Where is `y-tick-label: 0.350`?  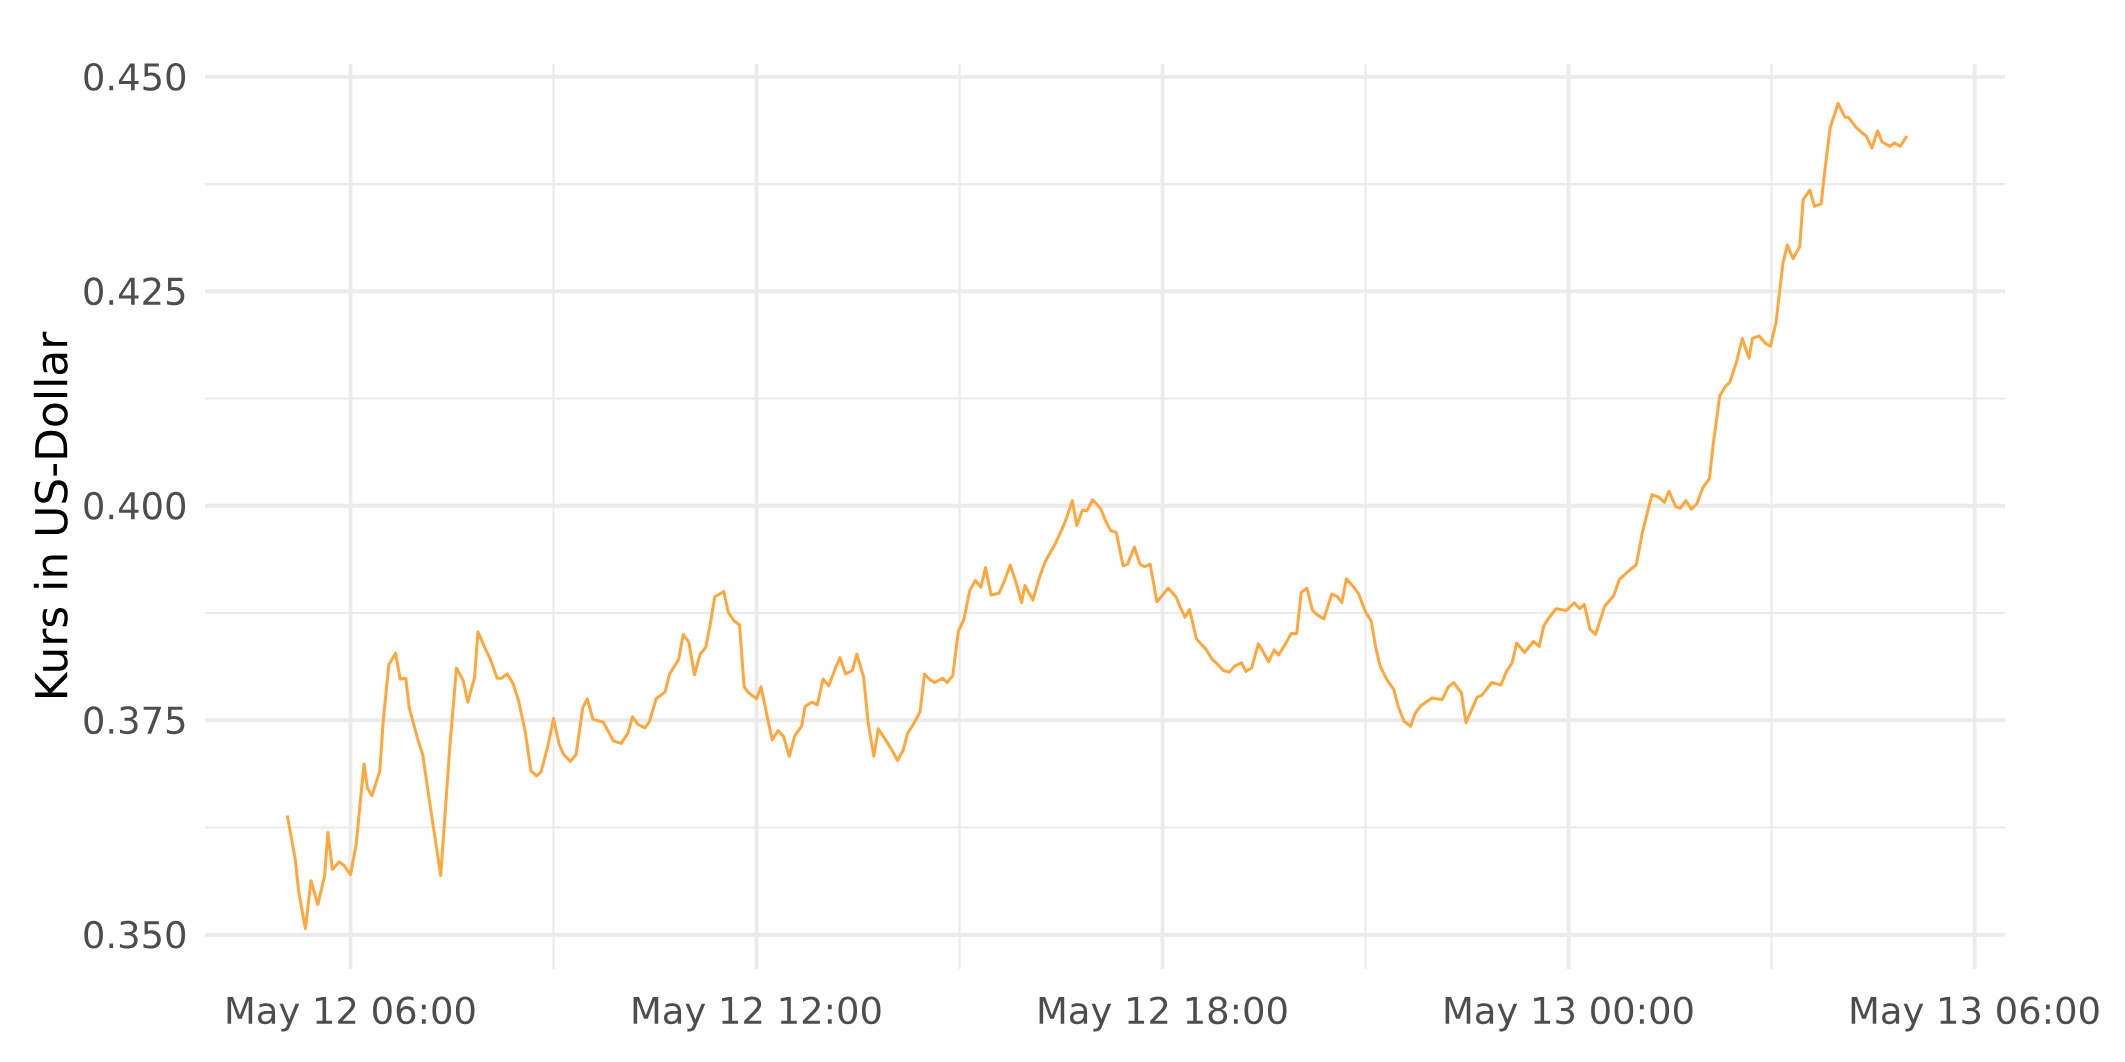
y-tick-label: 0.350 is located at coordinates (135, 934).